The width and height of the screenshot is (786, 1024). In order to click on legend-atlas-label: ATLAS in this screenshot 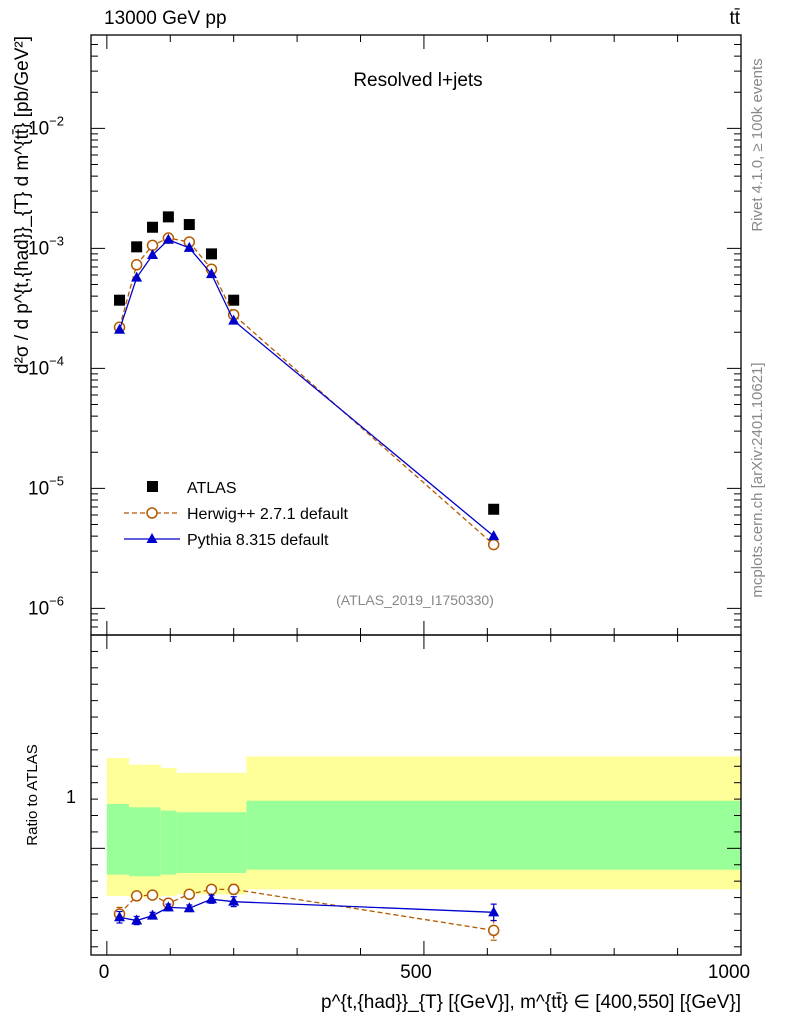, I will do `click(212, 488)`.